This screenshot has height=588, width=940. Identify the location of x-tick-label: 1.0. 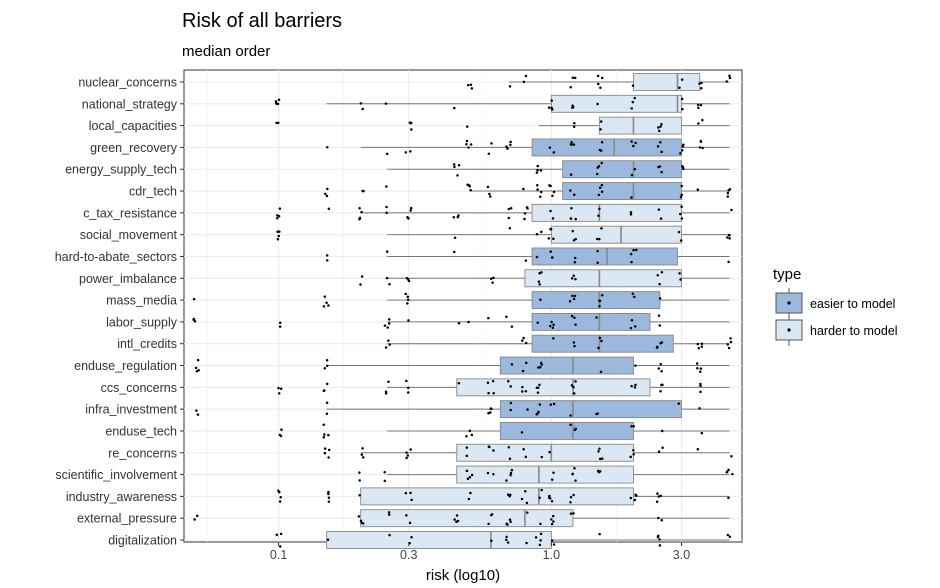
(551, 555).